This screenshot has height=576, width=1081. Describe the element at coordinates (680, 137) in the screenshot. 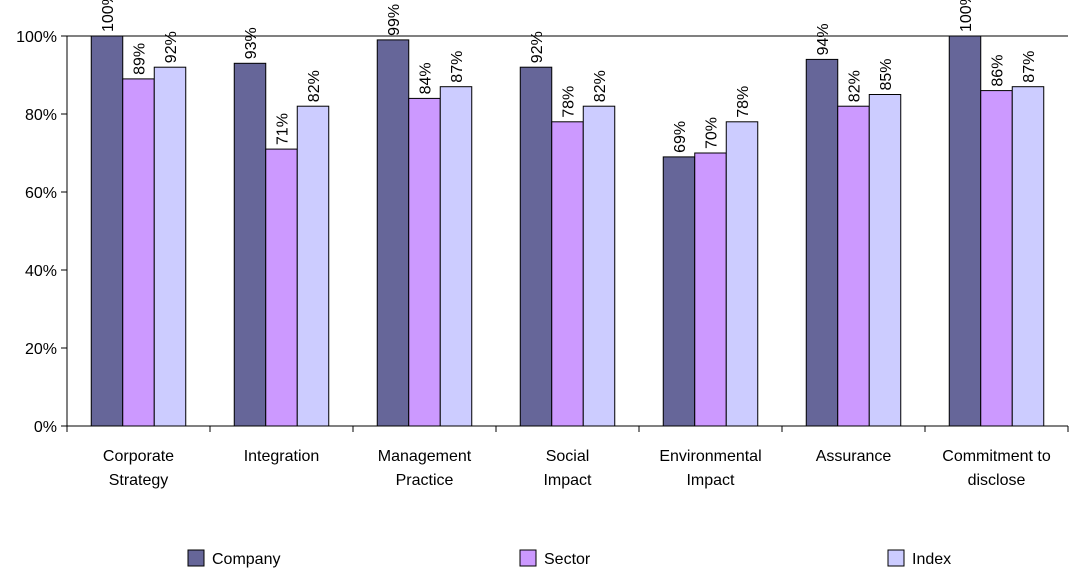

I see `data-label: 69%` at that location.